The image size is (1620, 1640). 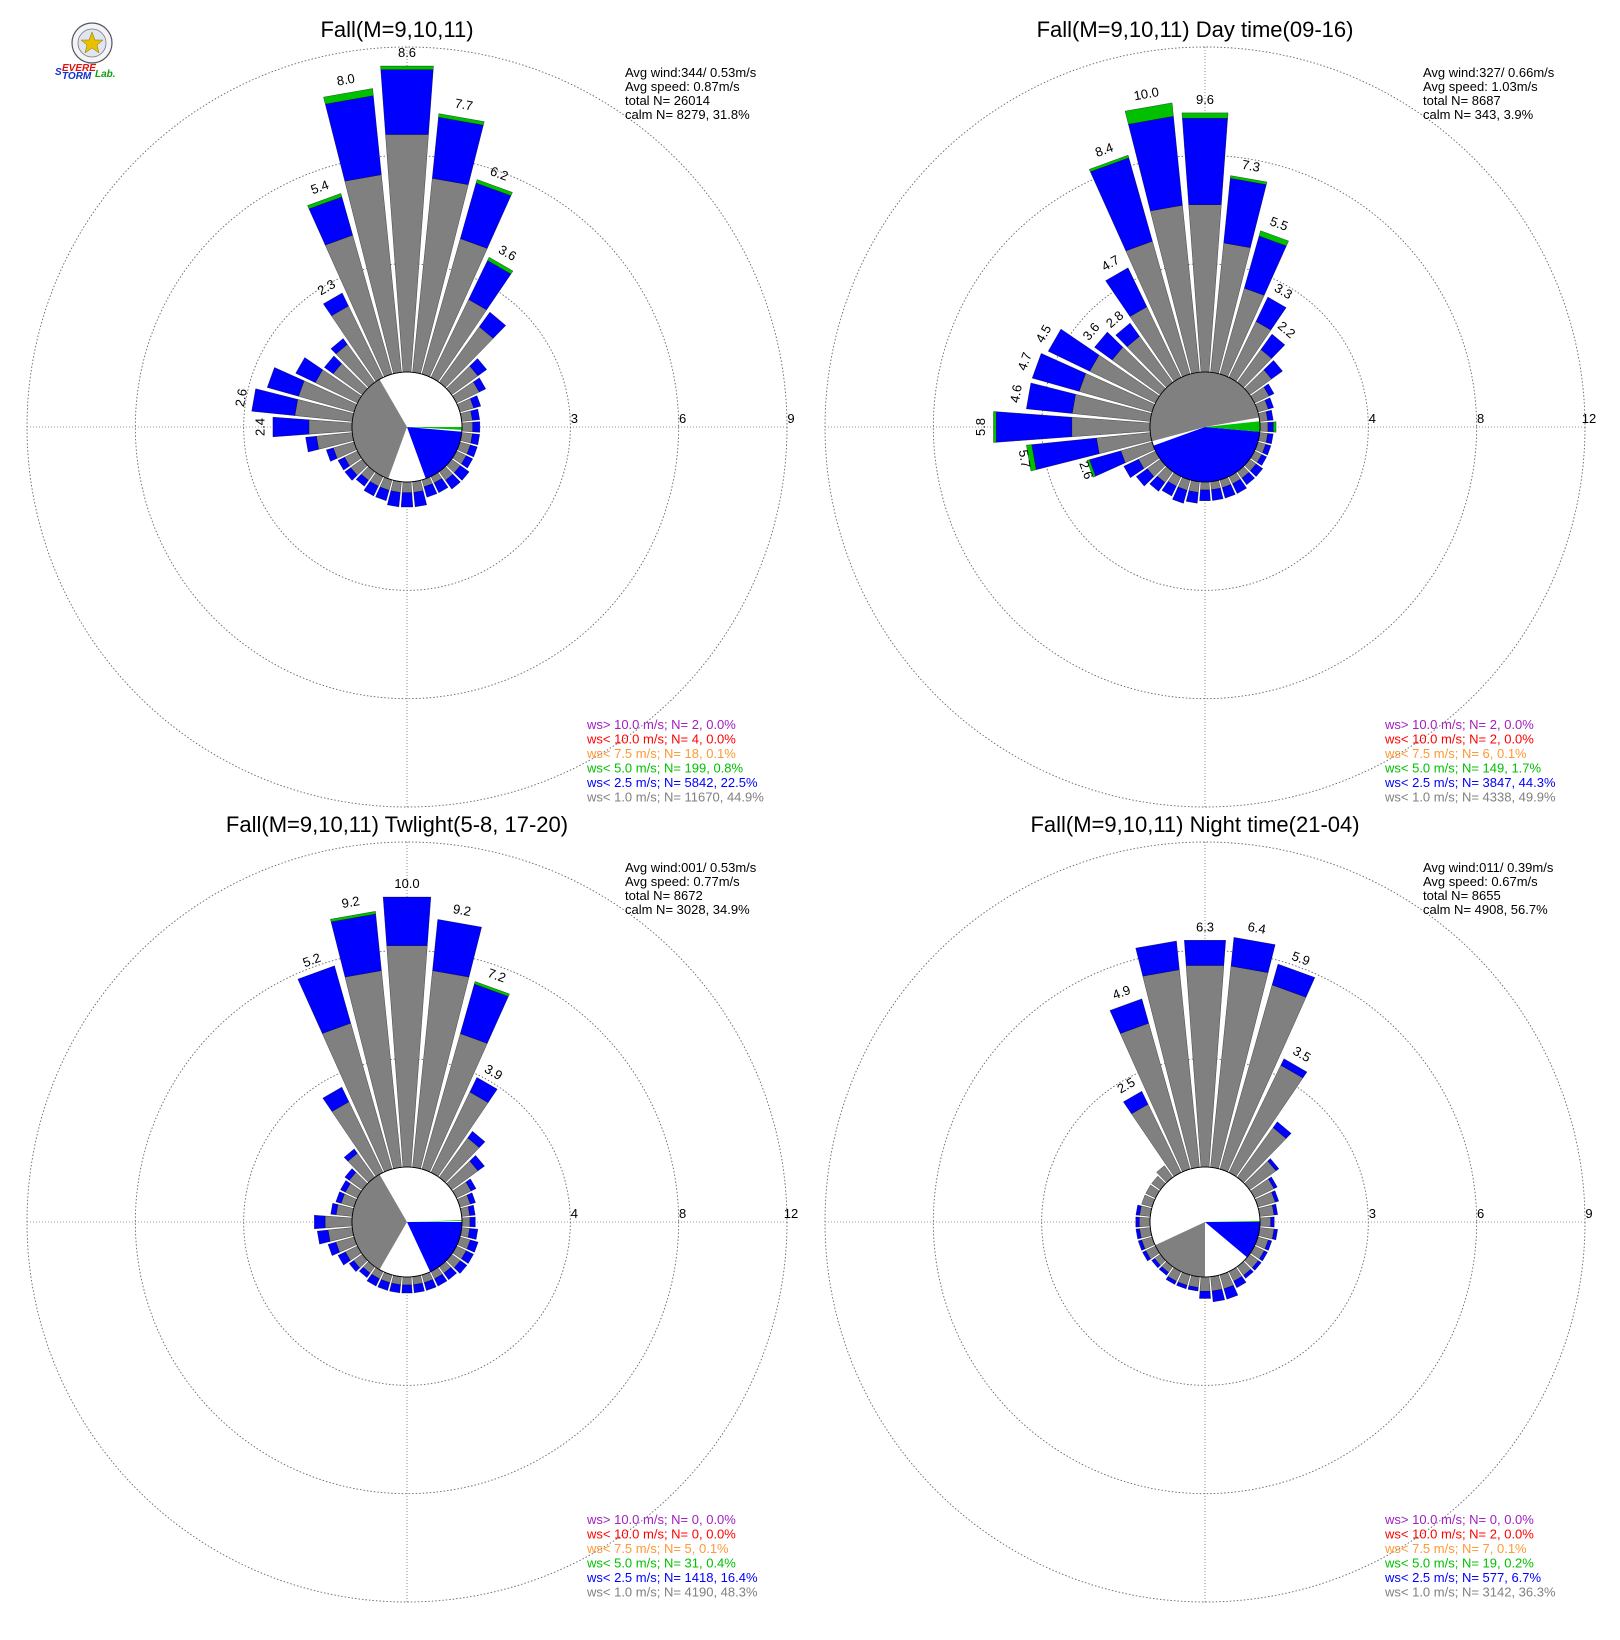 What do you see at coordinates (574, 1213) in the screenshot?
I see `range-ring-label: 4` at bounding box center [574, 1213].